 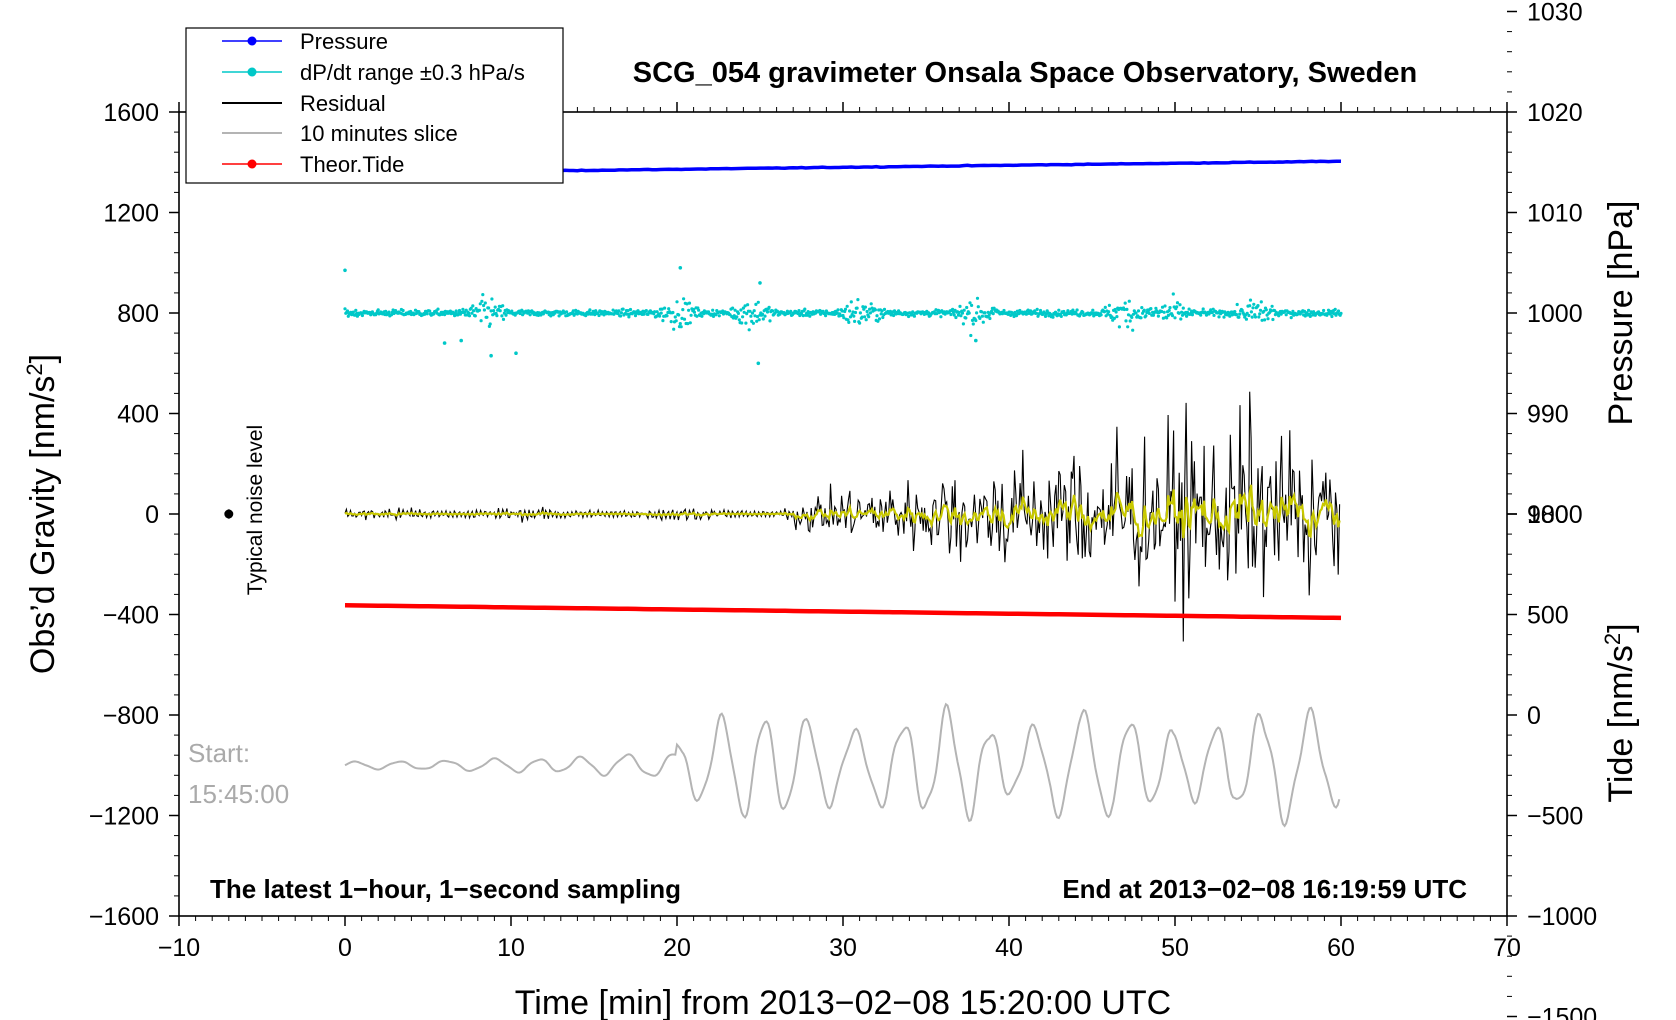 I want to click on y-tick-label: 1600, so click(x=131, y=113).